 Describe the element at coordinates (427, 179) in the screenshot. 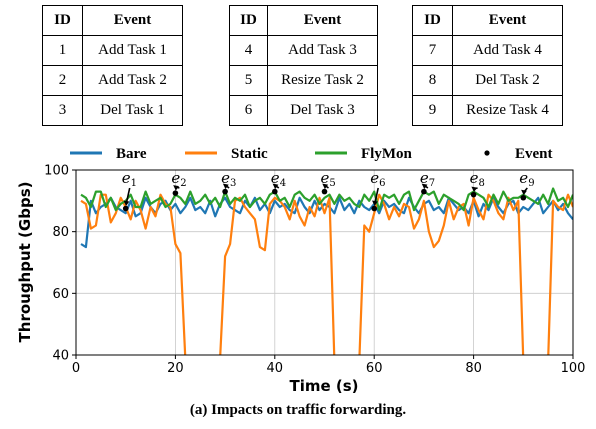

I see `event-label: e7` at that location.